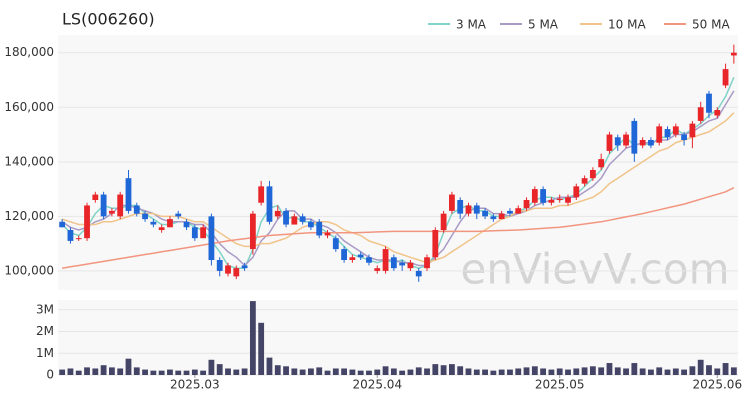 The height and width of the screenshot is (400, 750). I want to click on watermark: enVievV.com, so click(594, 269).